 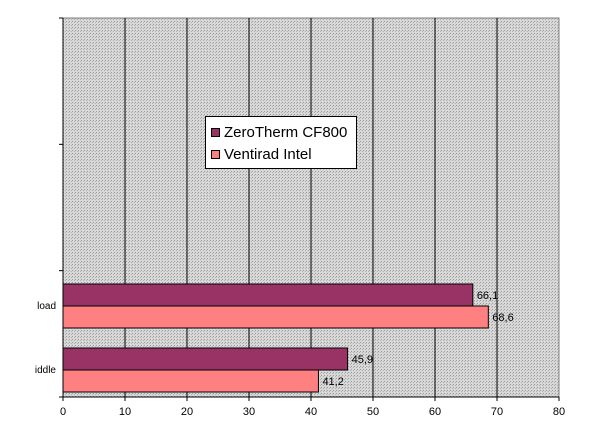 What do you see at coordinates (362, 360) in the screenshot?
I see `data-label-iddle-series-0: 45,9` at bounding box center [362, 360].